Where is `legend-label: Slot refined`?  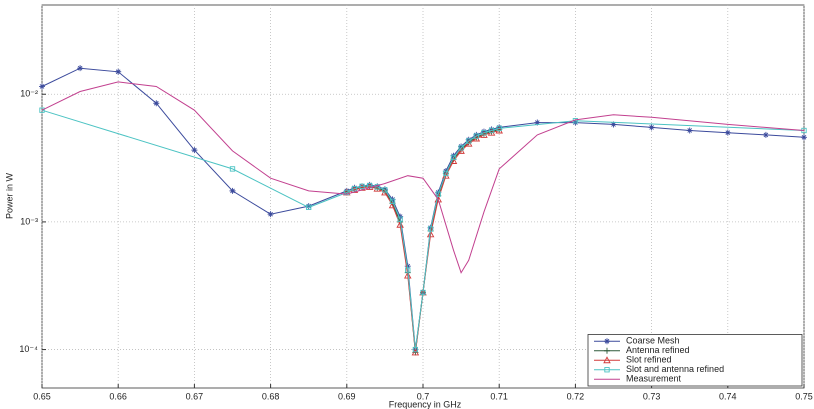
legend-label: Slot refined is located at coordinates (649, 360).